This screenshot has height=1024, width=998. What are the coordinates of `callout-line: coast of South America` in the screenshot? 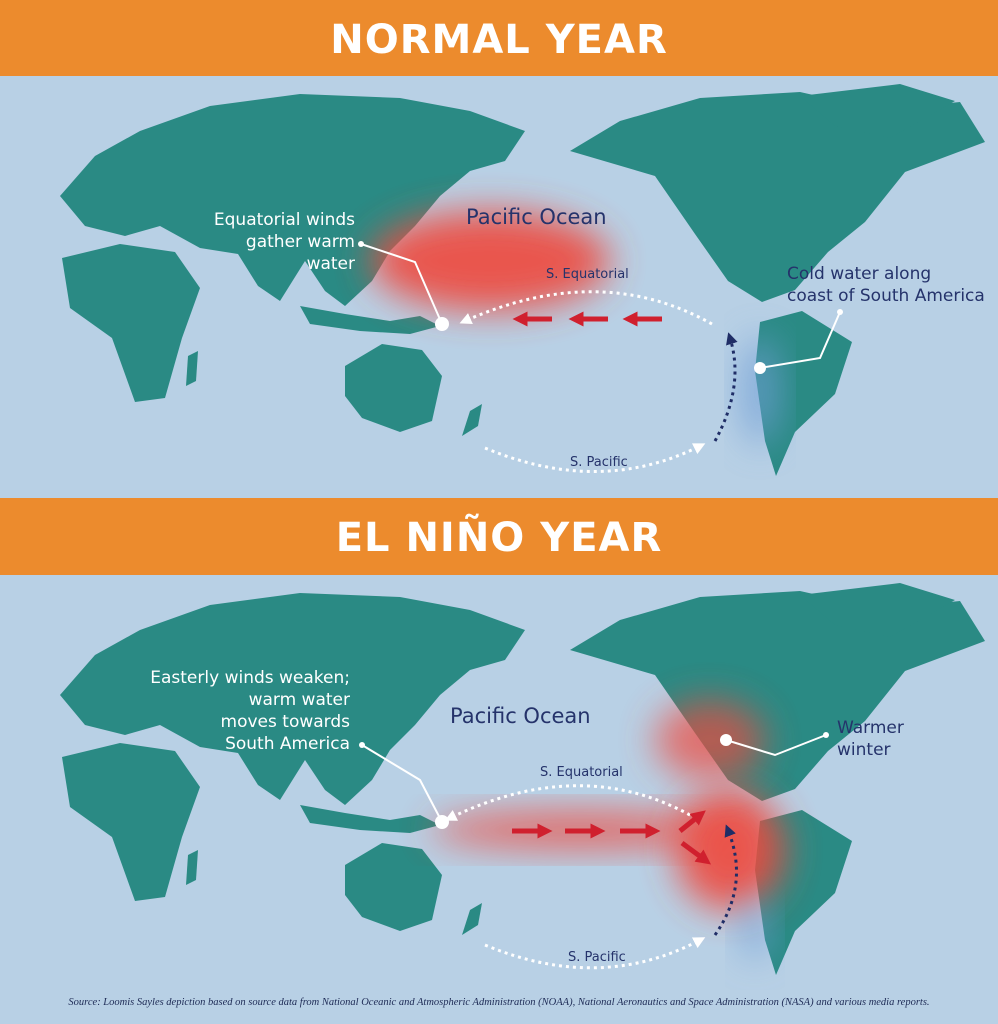 It's located at (886, 296).